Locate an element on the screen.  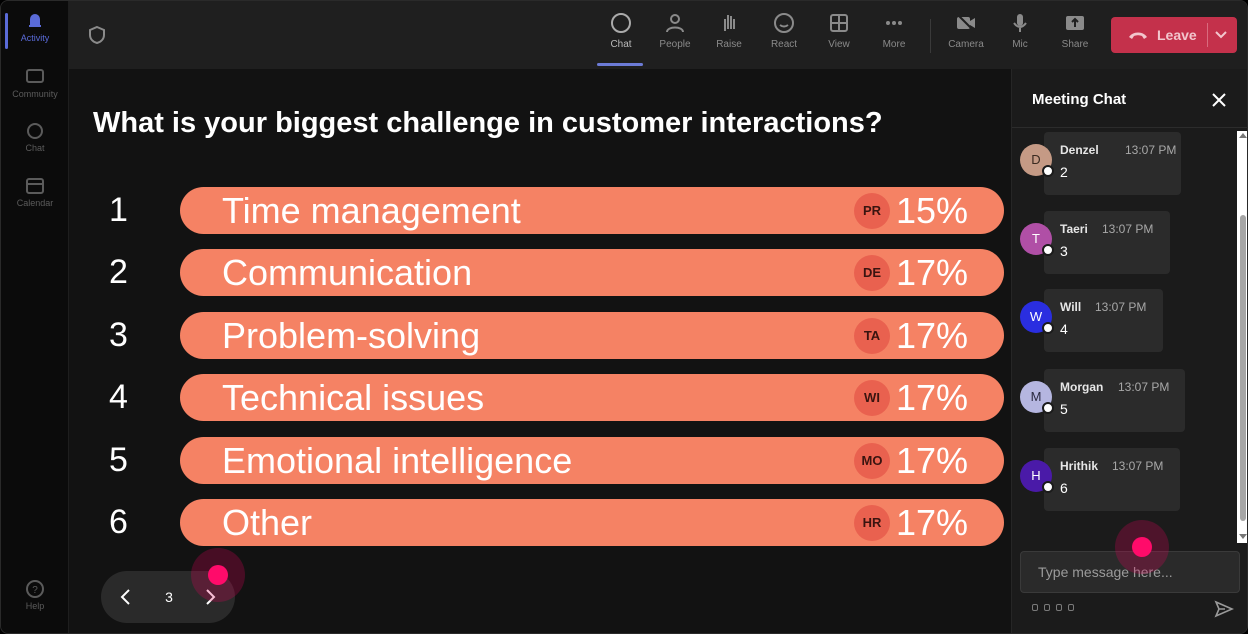
option-label: Problem-solving is located at coordinates (351, 335).